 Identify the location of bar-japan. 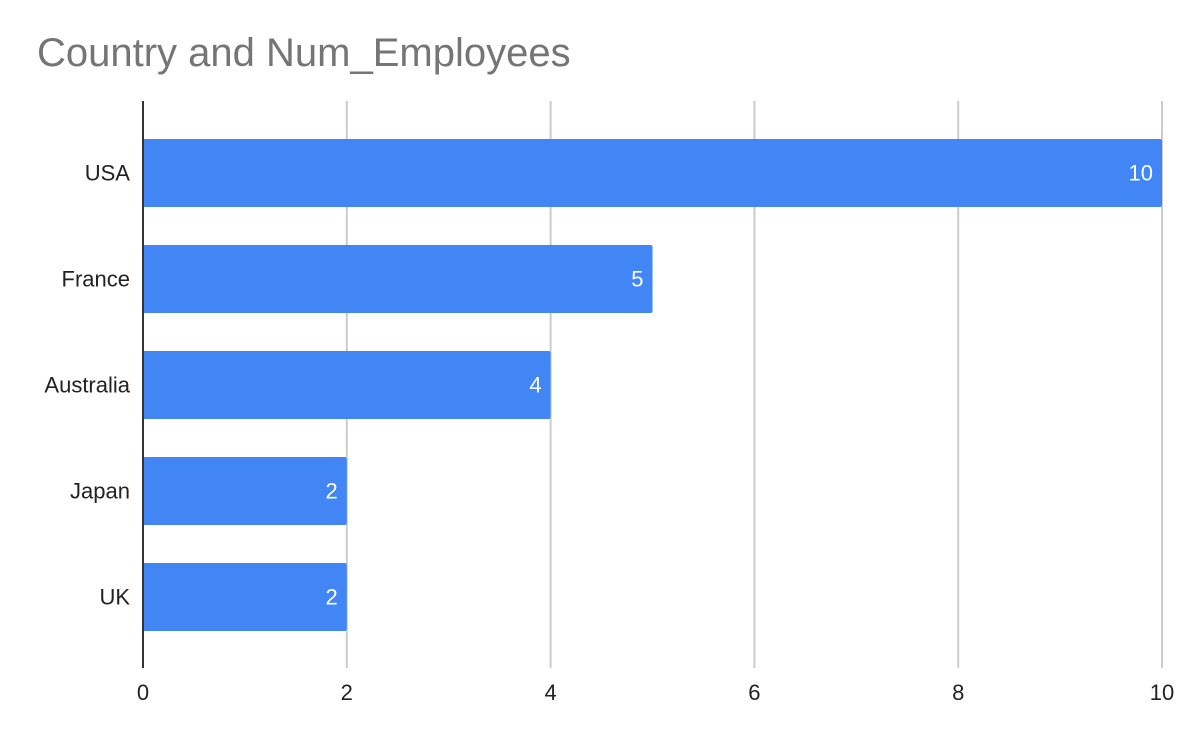
(245, 491).